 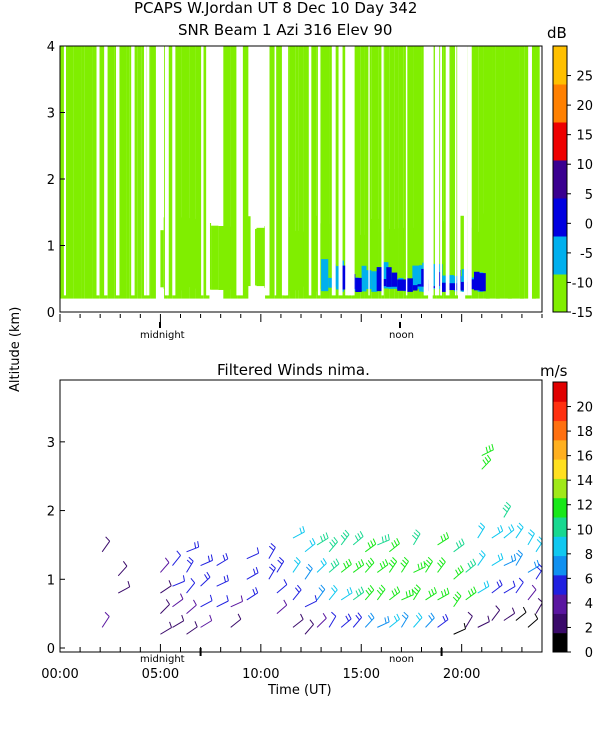 What do you see at coordinates (557, 33) in the screenshot?
I see `snr-colorbar-unit: dB` at bounding box center [557, 33].